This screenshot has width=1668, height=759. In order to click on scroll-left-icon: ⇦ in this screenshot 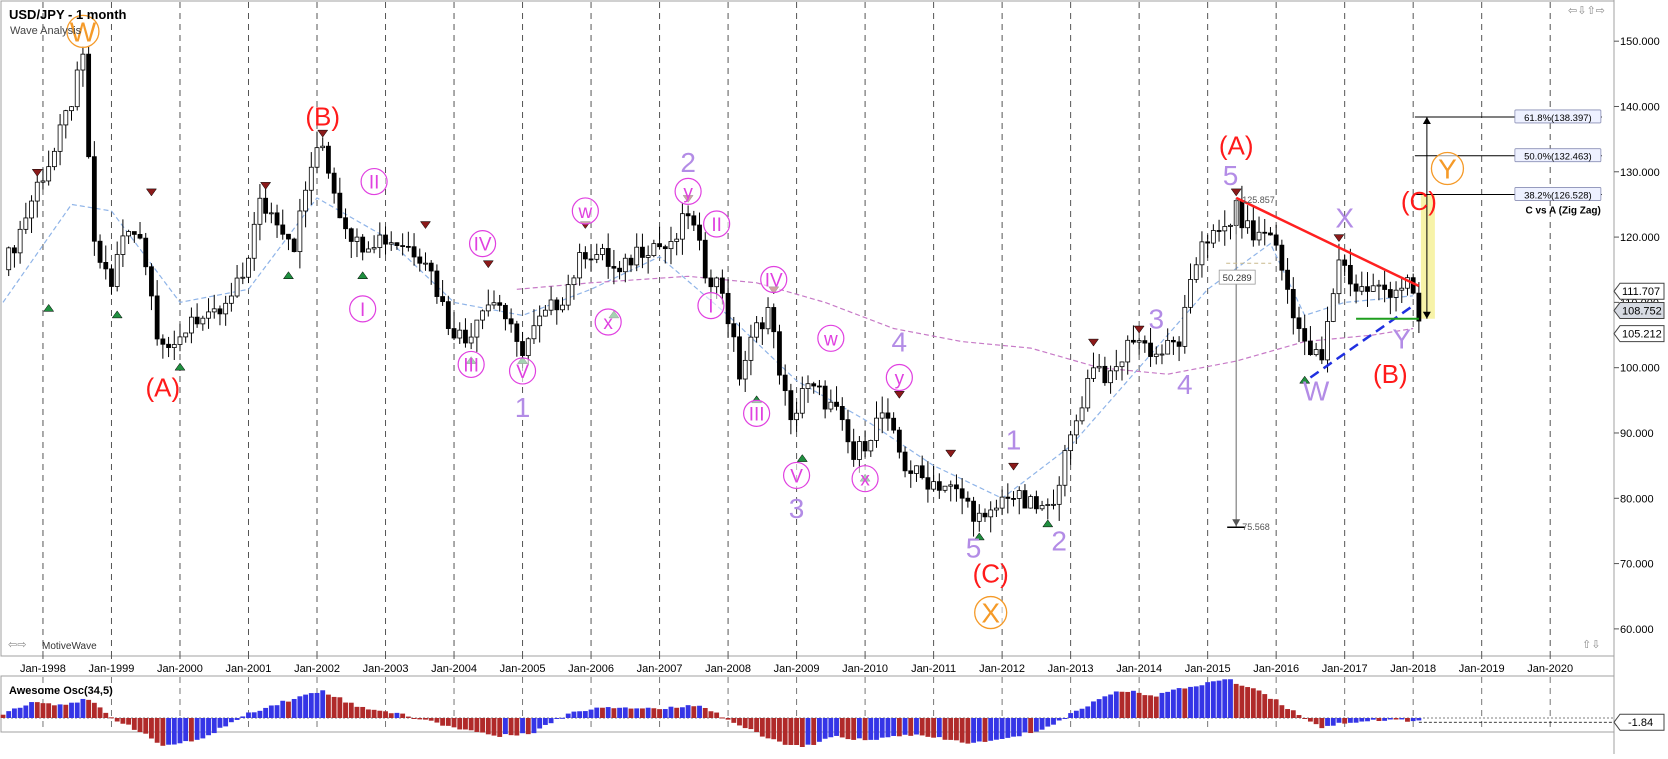, I will do `click(13, 644)`.